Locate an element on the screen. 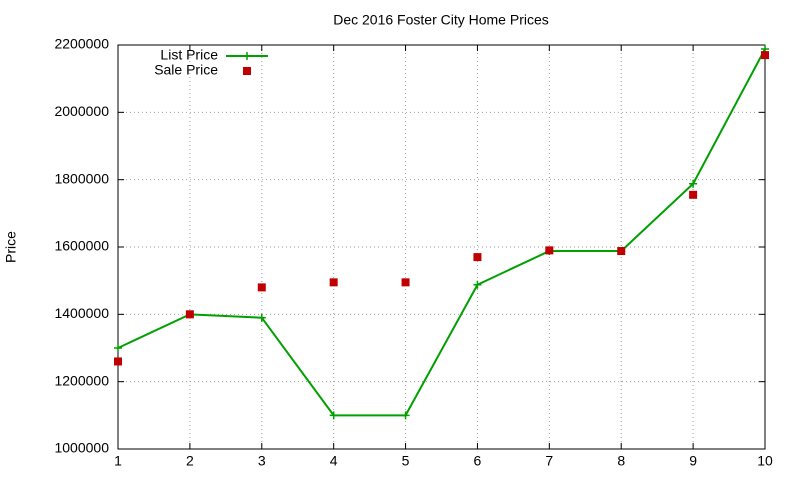 The width and height of the screenshot is (800, 480). y-tick-label: 1200000 is located at coordinates (81, 380).